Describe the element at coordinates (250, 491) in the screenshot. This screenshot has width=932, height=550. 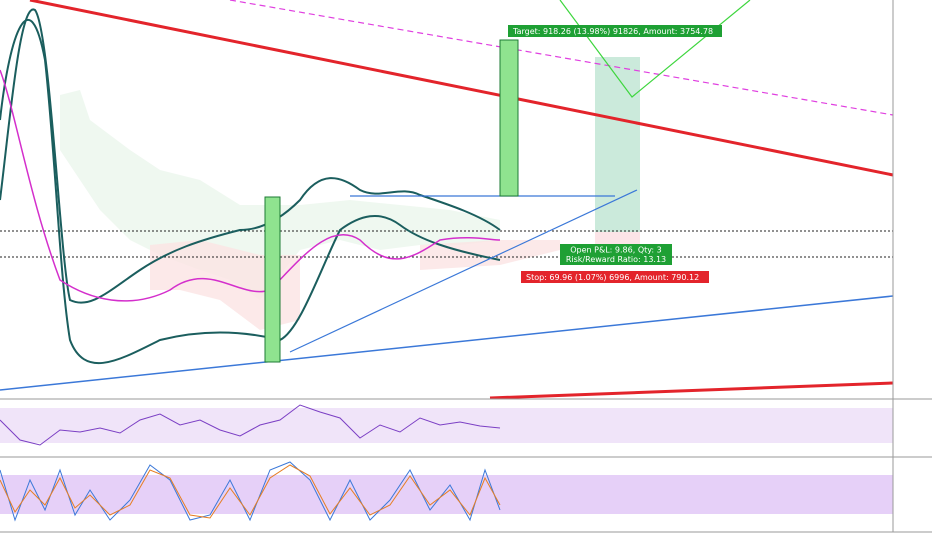
I see `stoch-d` at that location.